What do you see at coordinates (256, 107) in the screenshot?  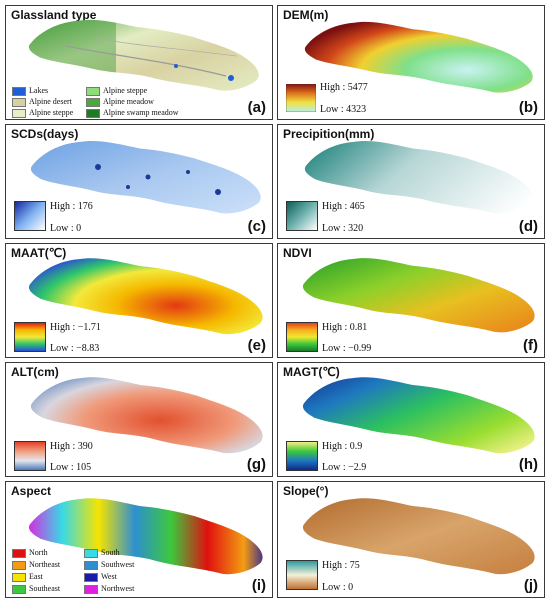 I see `panel-label: (a)` at bounding box center [256, 107].